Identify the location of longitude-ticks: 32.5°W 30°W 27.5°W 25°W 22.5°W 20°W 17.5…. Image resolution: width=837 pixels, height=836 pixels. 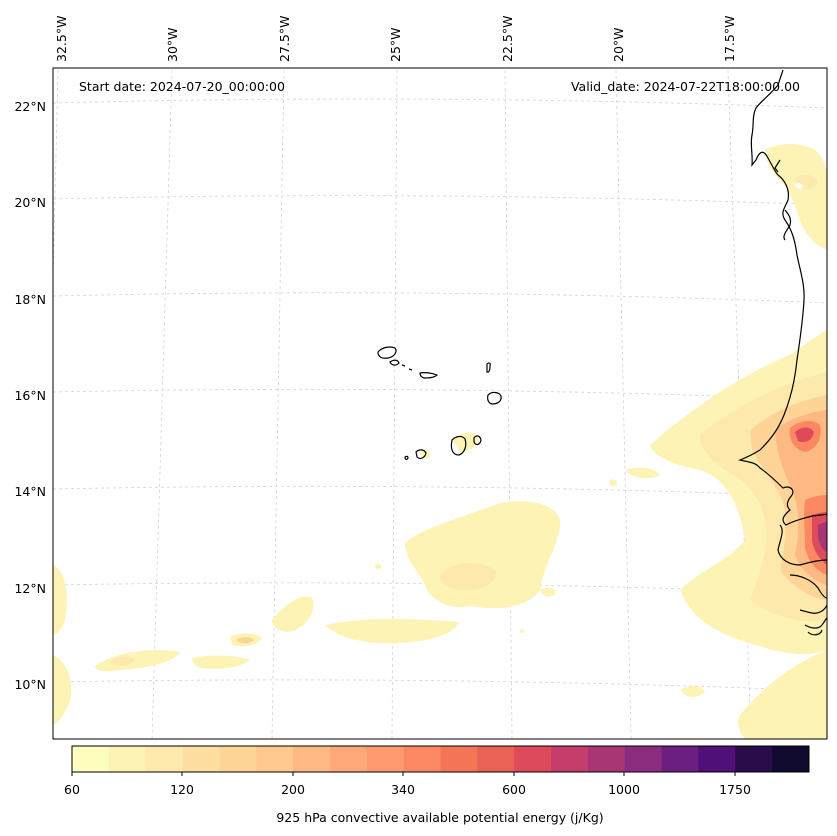
(395, 39).